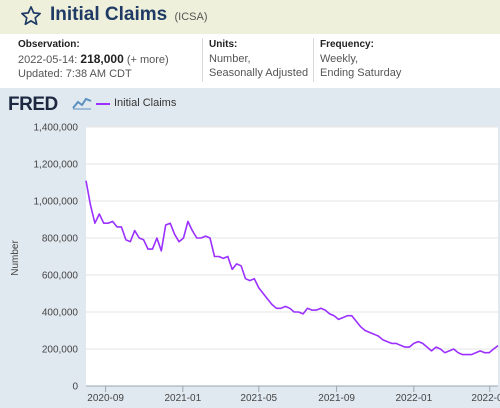 The height and width of the screenshot is (408, 500). I want to click on y-tick-label: 1,400,000, so click(56, 128).